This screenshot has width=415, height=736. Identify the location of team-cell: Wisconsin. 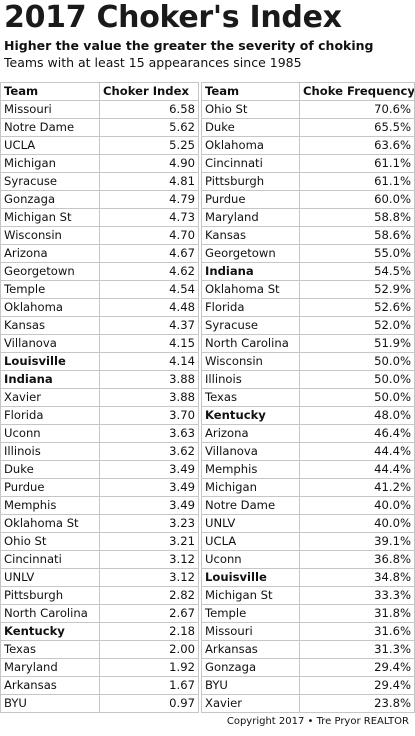
(250, 361).